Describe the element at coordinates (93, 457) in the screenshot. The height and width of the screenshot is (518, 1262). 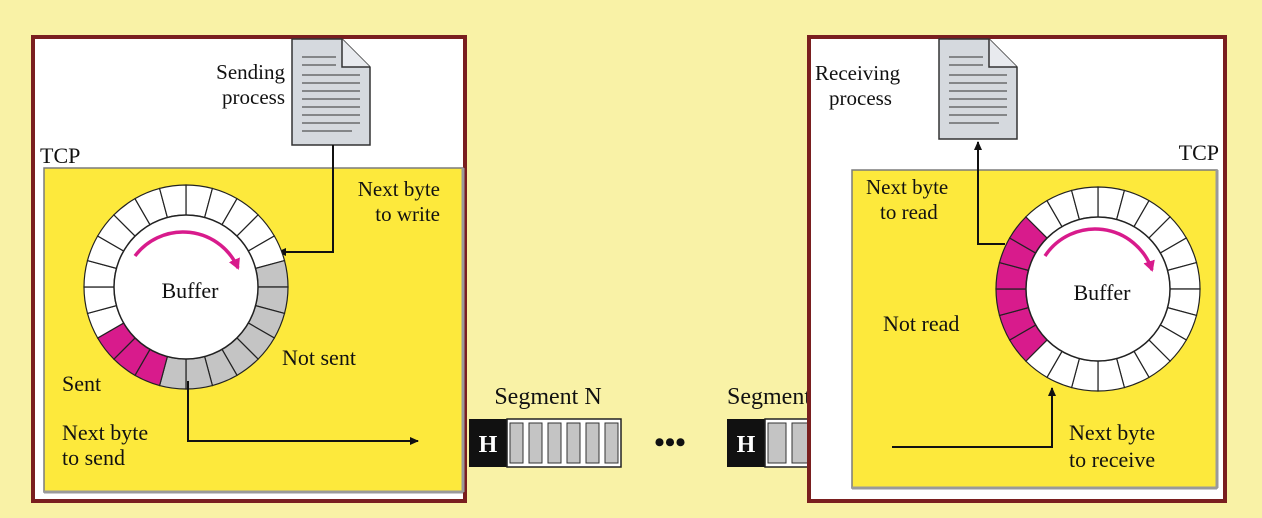
I see `next-byte-to-send-label-2: to send` at that location.